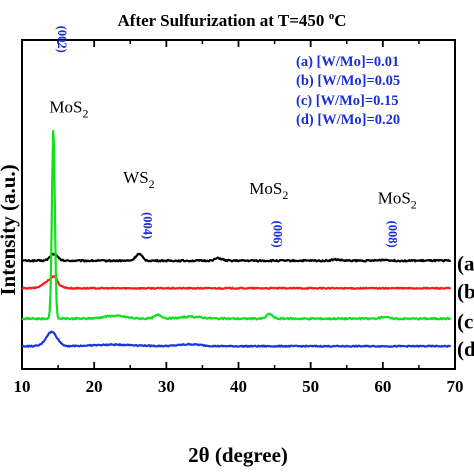 The image size is (474, 474). I want to click on miller-index-label: (002), so click(62, 39).